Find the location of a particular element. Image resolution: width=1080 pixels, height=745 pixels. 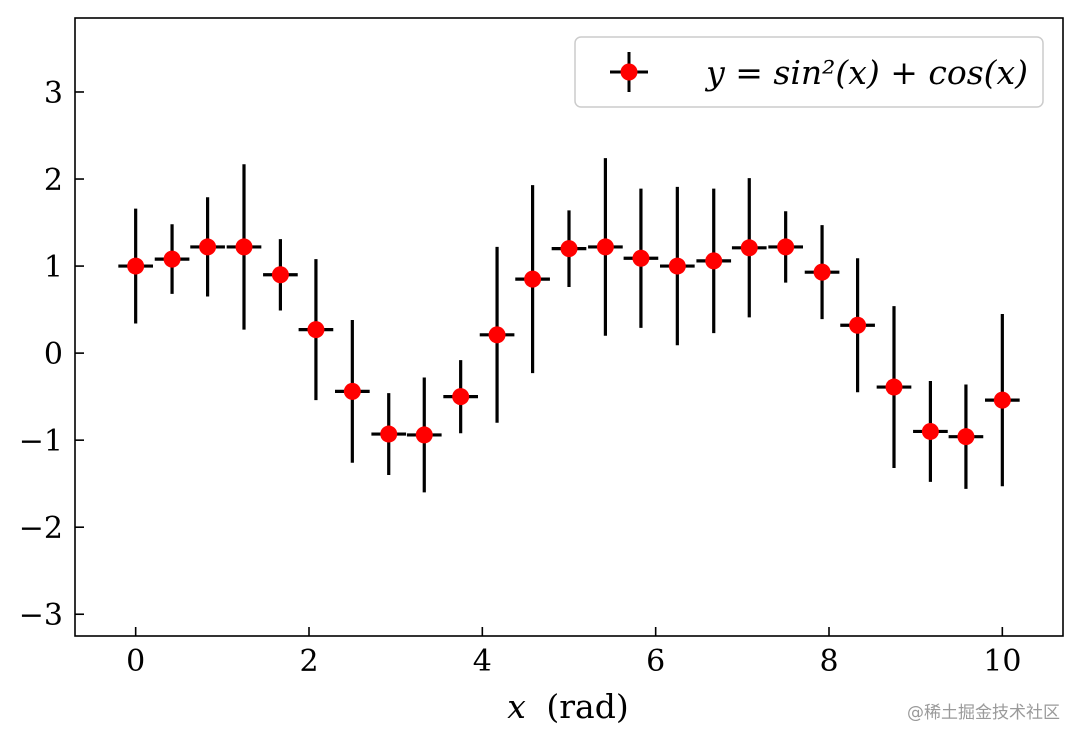

x-tick-label-3: 6 is located at coordinates (655, 661).